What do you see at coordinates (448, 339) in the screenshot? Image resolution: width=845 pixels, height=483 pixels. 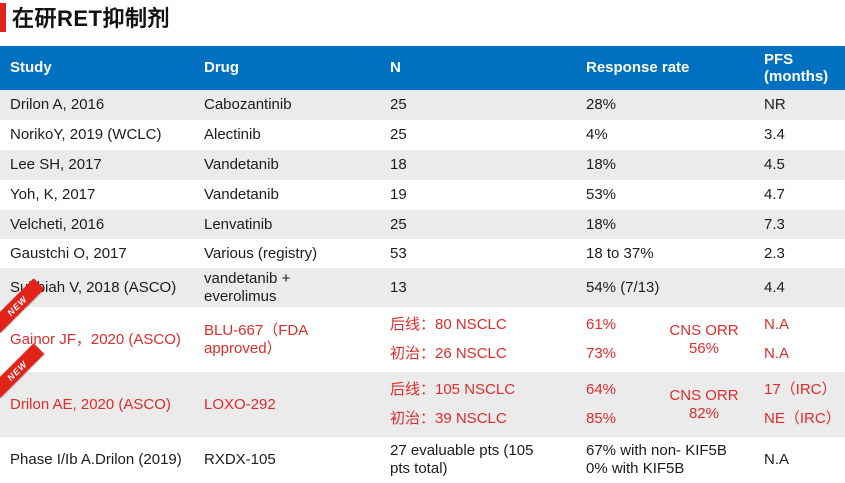 I see `cell-n: 后线：80 NSCLC 初治：26 NSCLC` at bounding box center [448, 339].